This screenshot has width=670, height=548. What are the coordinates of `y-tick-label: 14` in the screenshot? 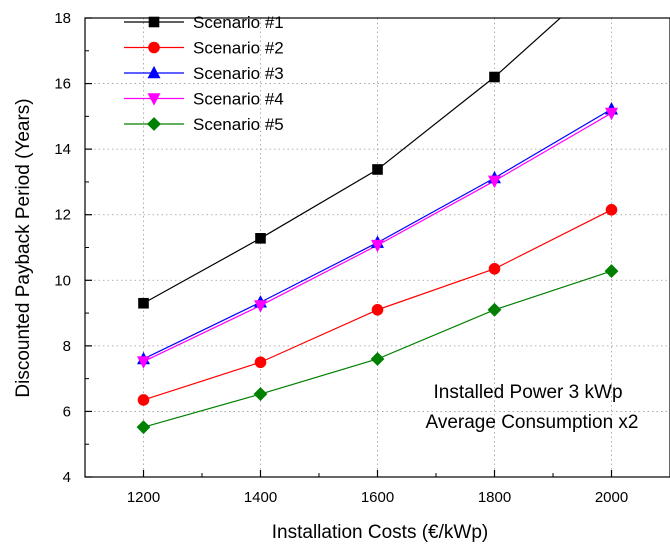 It's located at (62, 149).